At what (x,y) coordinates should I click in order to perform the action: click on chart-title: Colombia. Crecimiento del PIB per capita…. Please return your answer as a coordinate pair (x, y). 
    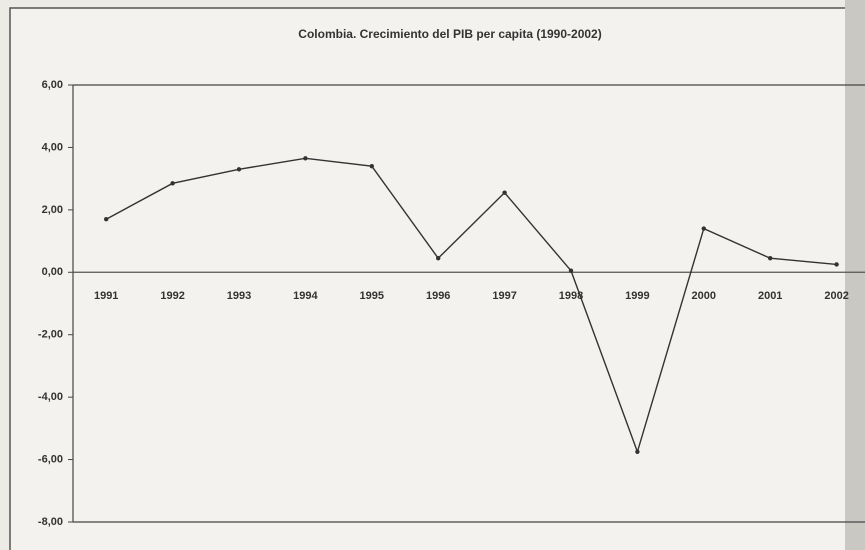
    Looking at the image, I should click on (449, 34).